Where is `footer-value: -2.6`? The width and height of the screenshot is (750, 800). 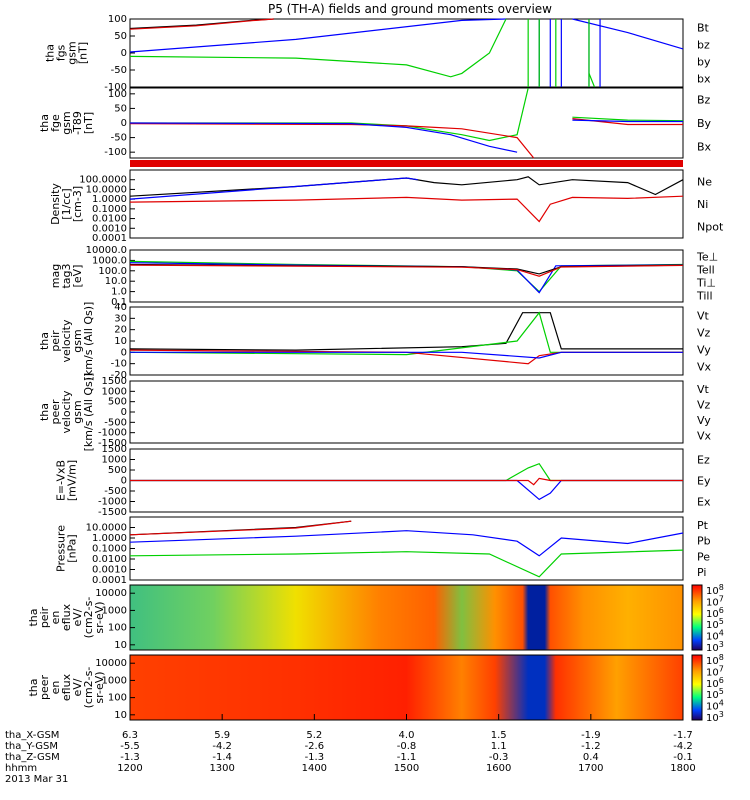 footer-value: -2.6 is located at coordinates (315, 746).